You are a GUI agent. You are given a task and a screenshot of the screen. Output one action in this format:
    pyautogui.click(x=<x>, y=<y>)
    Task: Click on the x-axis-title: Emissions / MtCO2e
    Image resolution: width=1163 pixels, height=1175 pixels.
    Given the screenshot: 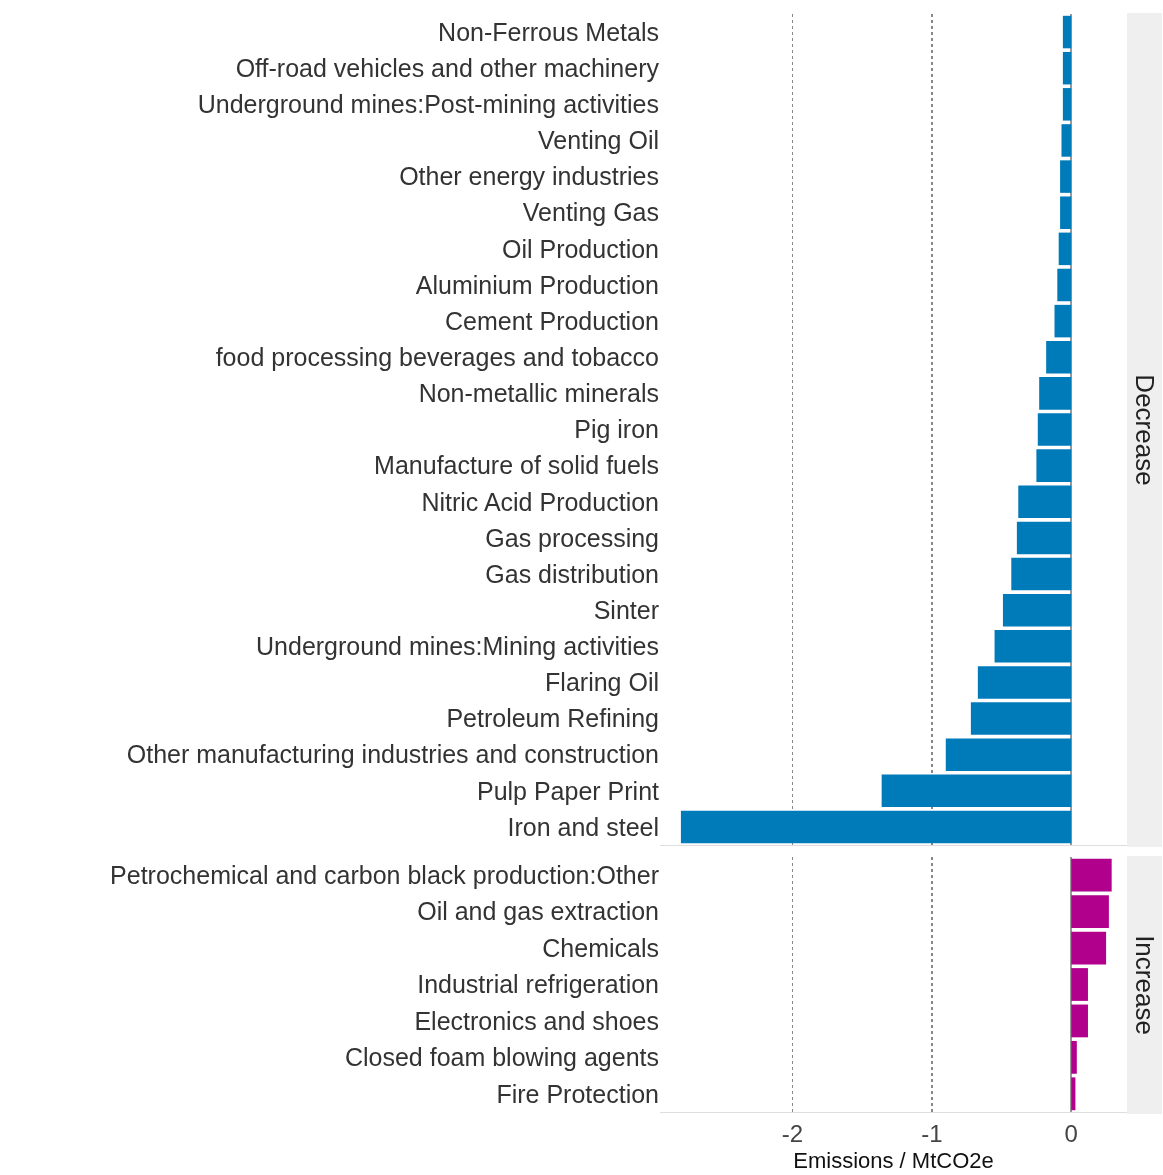 What is the action you would take?
    pyautogui.click(x=893, y=1160)
    